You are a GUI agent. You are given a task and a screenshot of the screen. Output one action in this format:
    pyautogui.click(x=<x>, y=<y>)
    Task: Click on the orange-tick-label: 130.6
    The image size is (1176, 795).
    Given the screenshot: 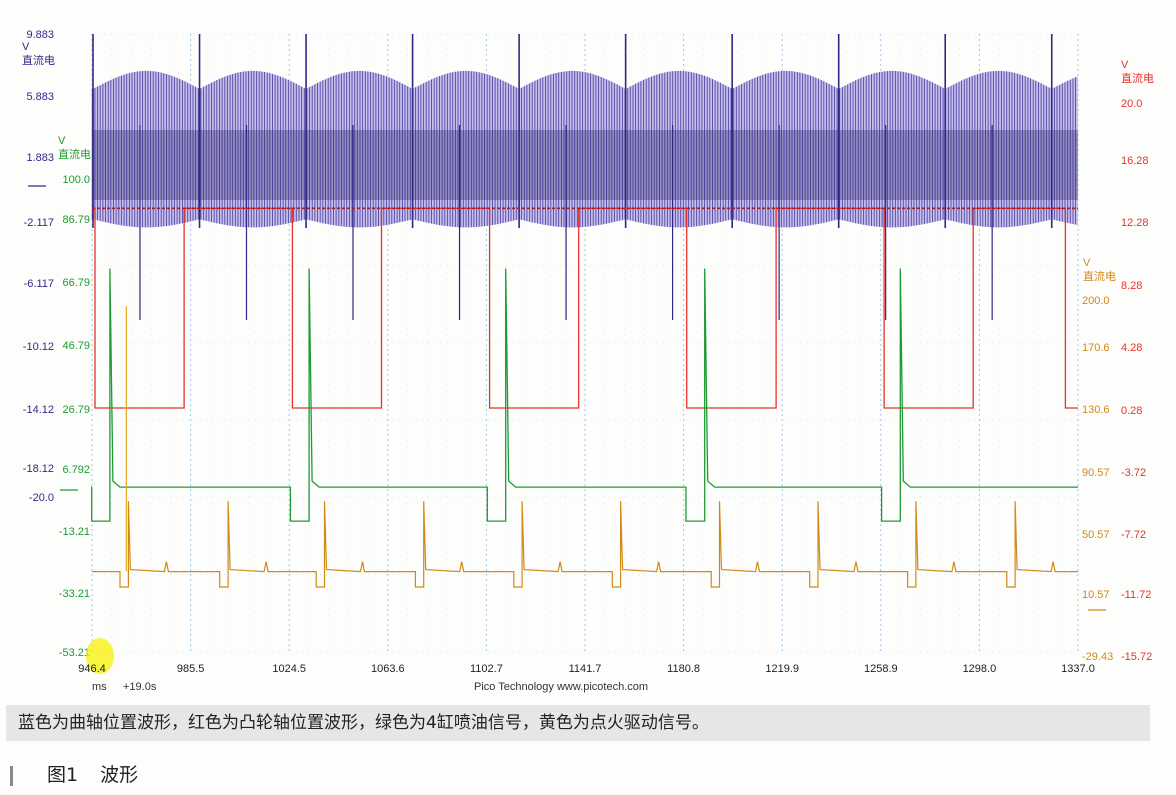 What is the action you would take?
    pyautogui.click(x=1096, y=410)
    